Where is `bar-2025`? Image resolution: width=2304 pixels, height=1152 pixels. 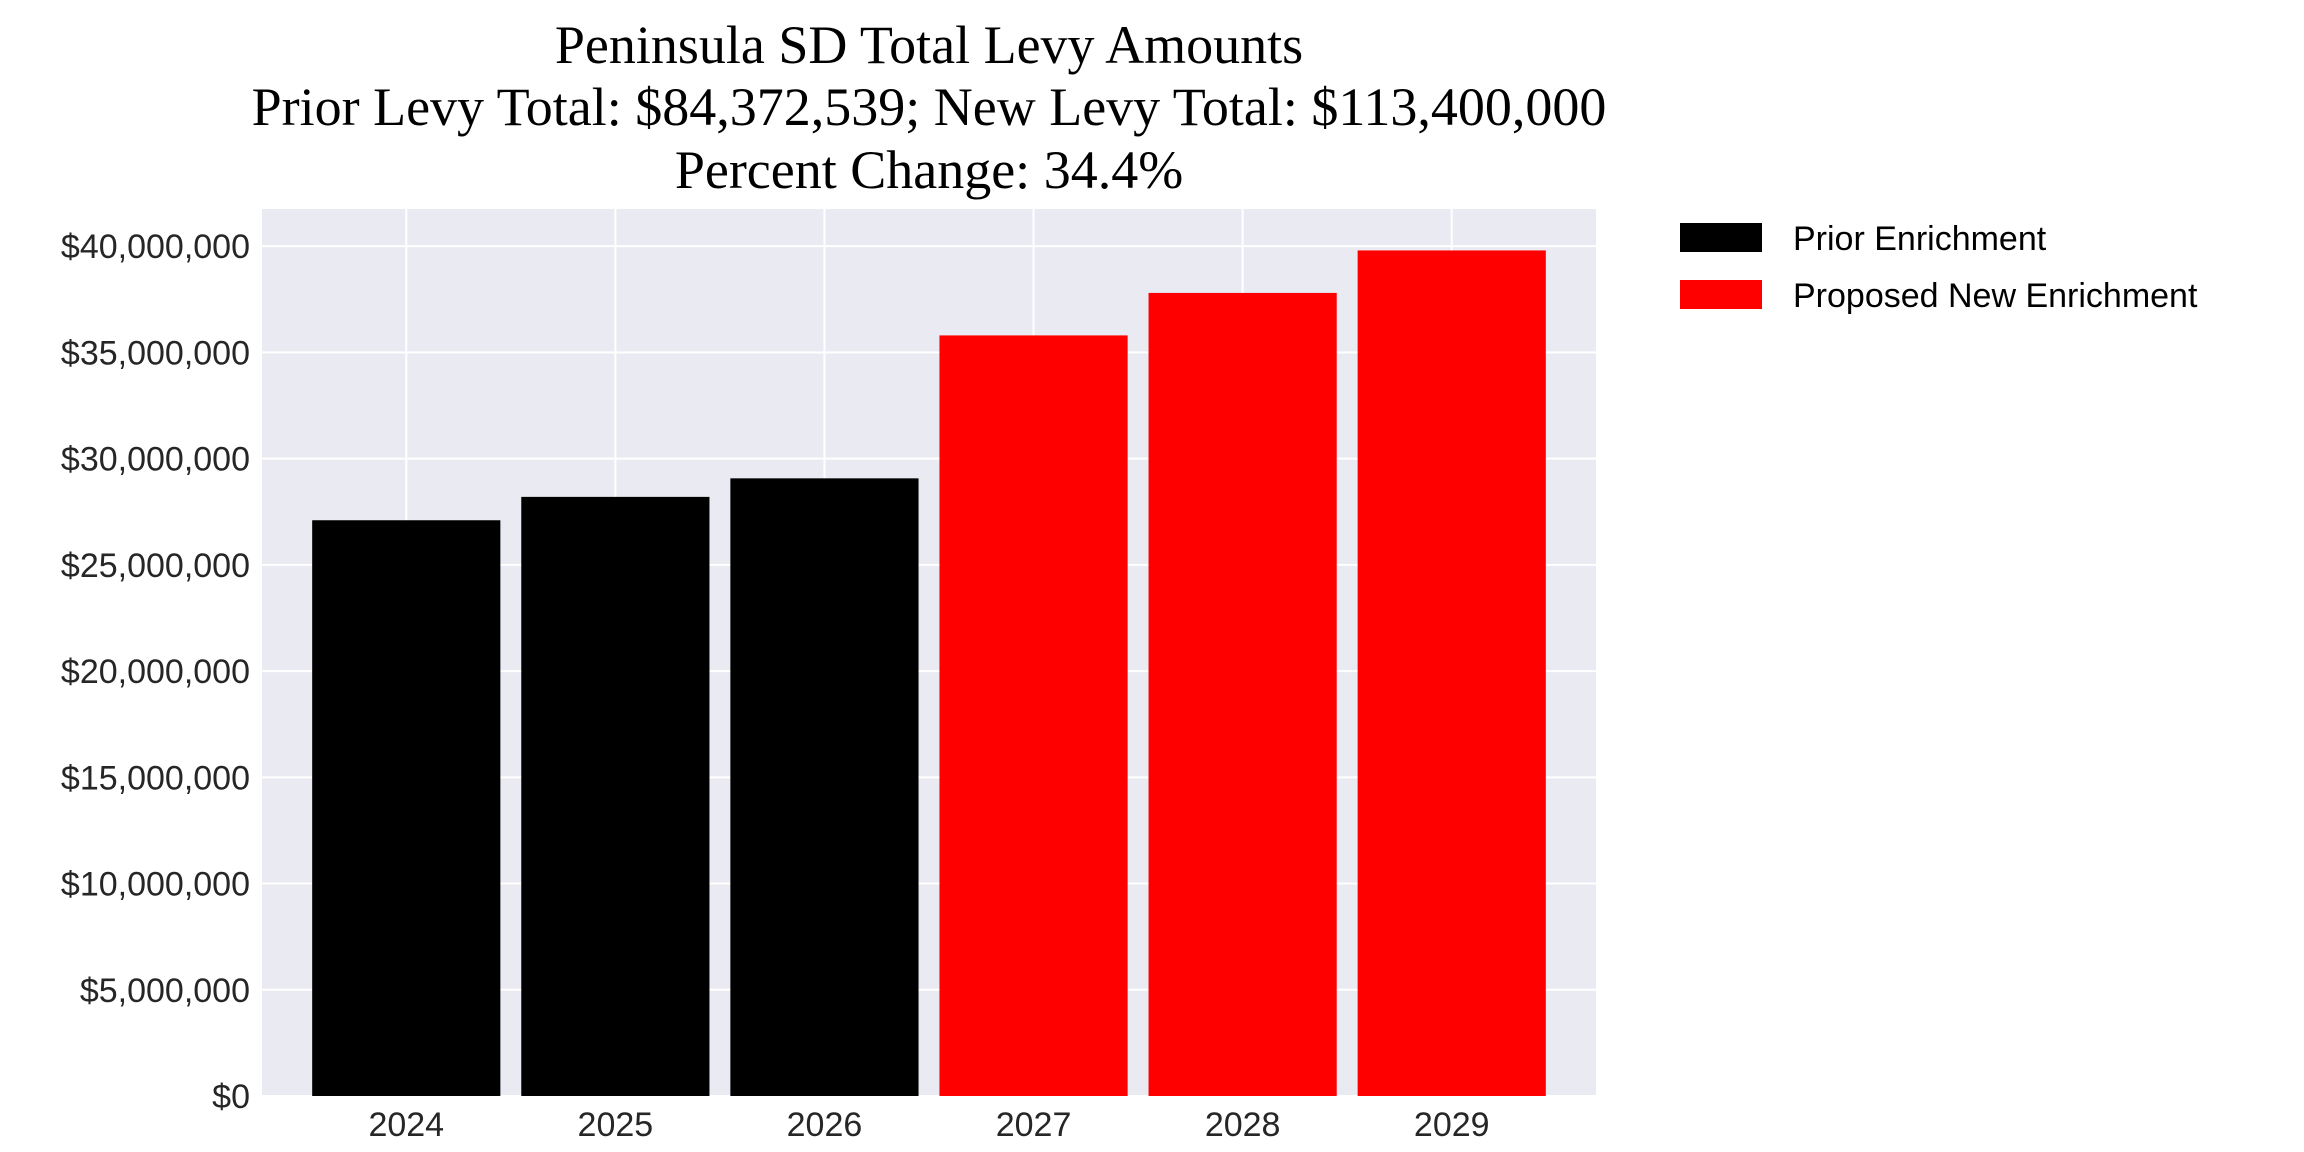
bar-2025 is located at coordinates (615, 796).